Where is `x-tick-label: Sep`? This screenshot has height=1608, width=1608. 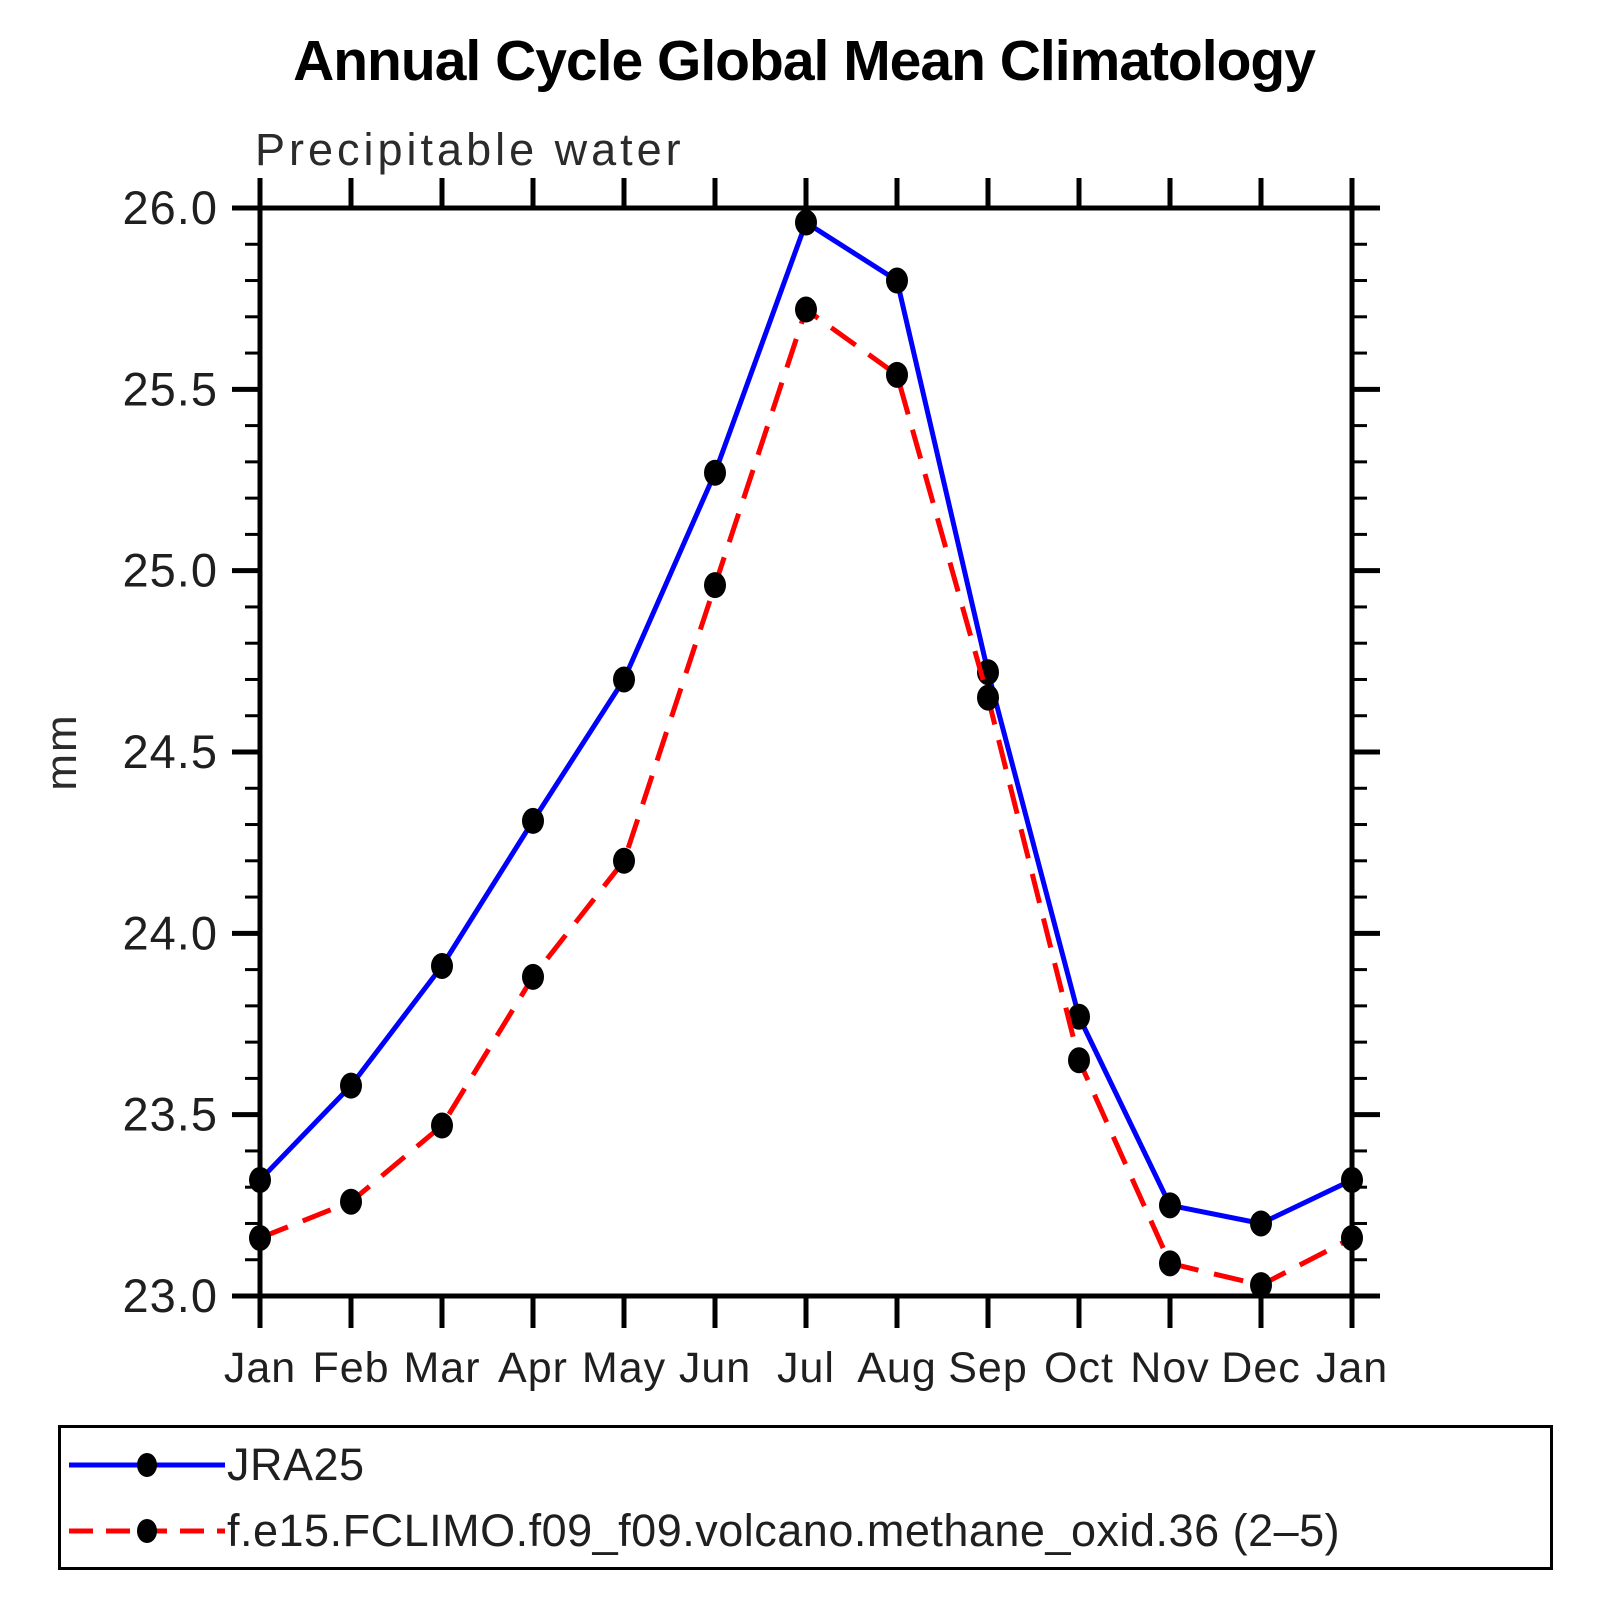 x-tick-label: Sep is located at coordinates (988, 1368).